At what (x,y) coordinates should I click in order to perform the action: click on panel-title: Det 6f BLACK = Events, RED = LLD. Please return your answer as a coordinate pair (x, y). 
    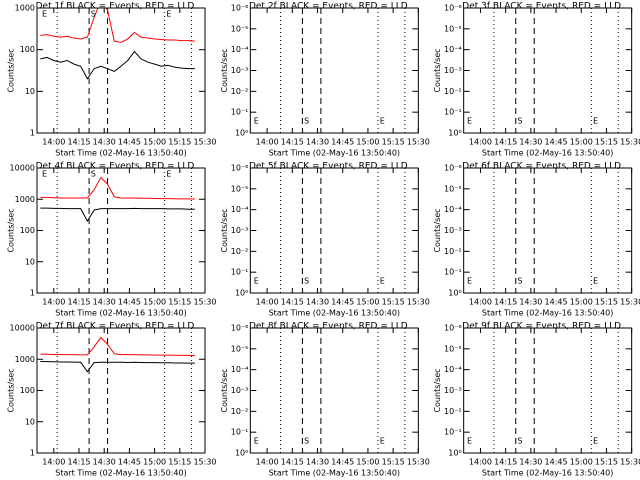
    Looking at the image, I should click on (541, 167).